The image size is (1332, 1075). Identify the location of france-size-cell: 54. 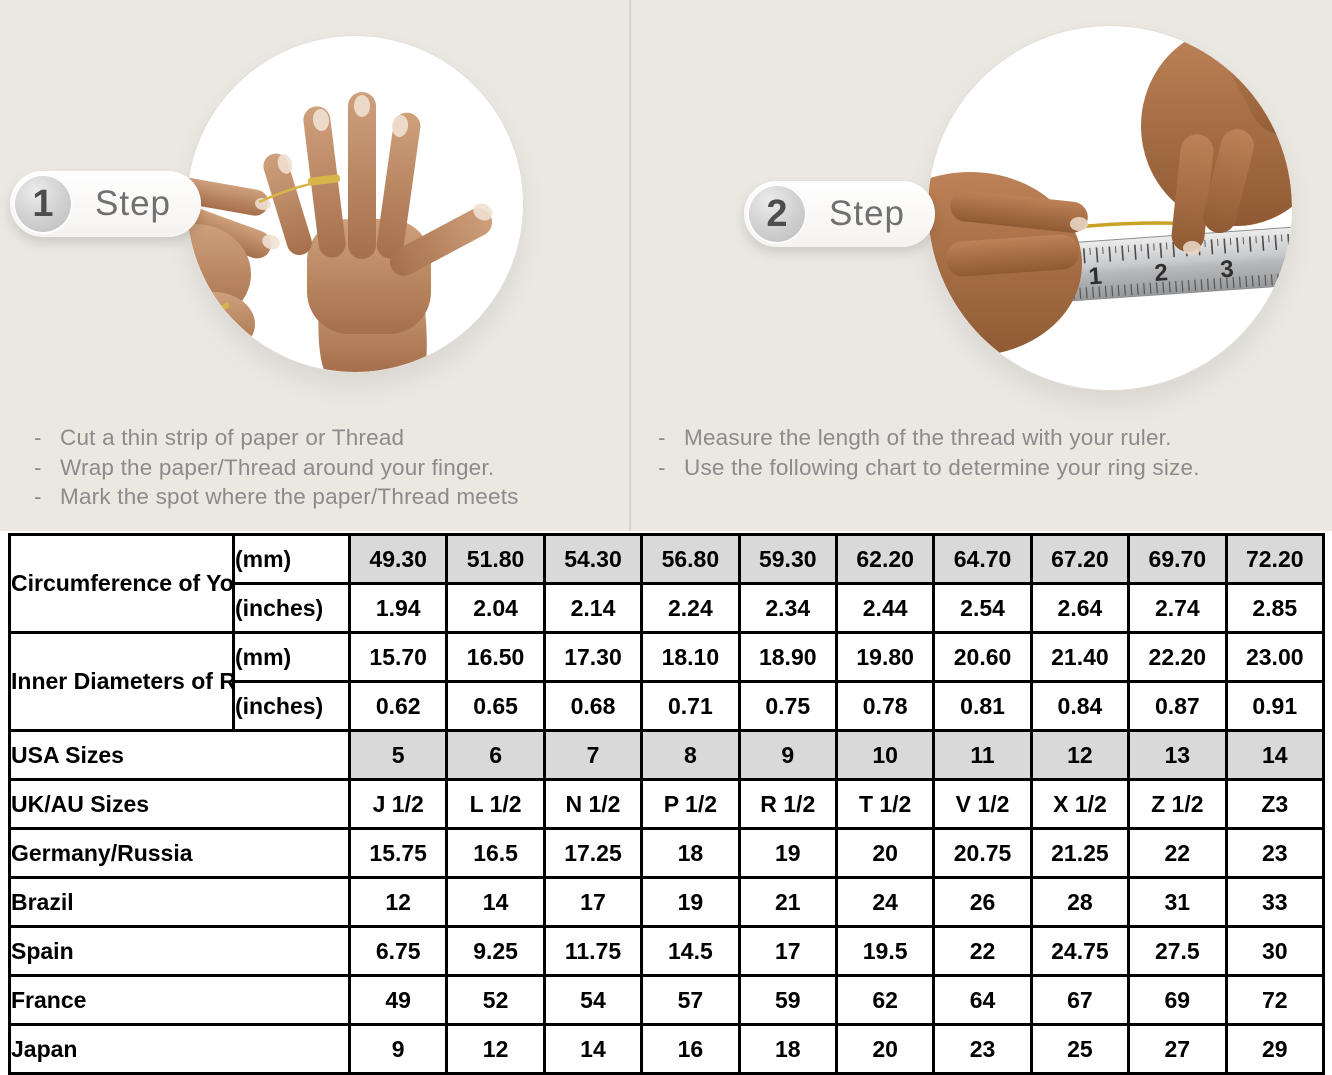
(593, 1000).